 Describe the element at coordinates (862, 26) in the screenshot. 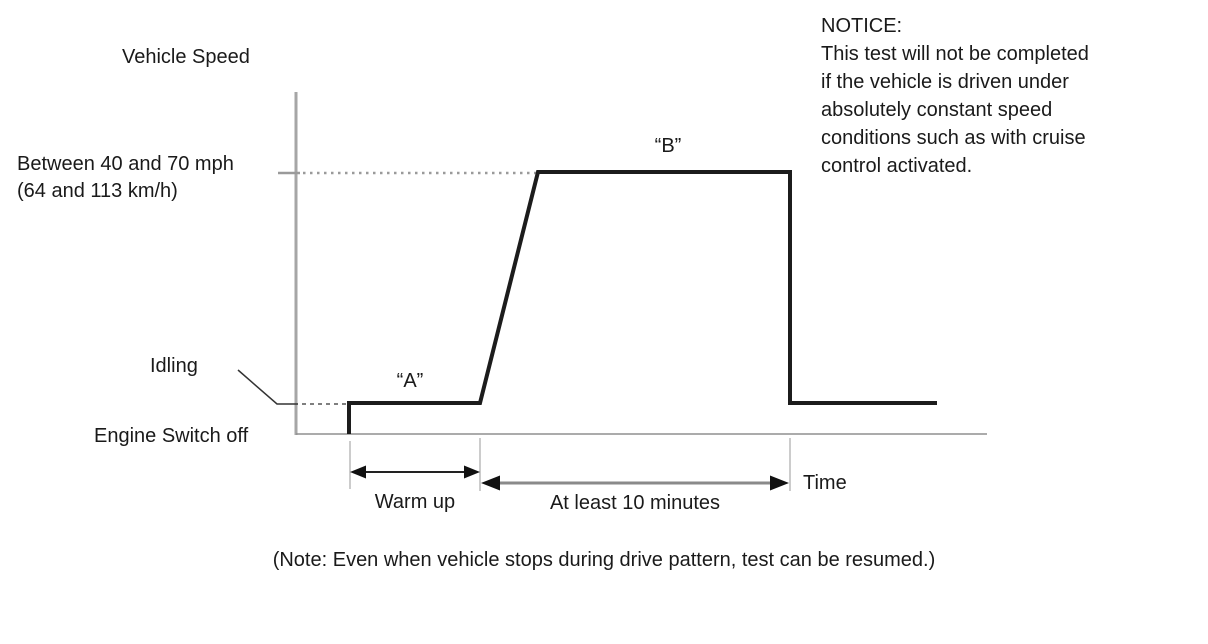

I see `notice-title: NOTICE:` at that location.